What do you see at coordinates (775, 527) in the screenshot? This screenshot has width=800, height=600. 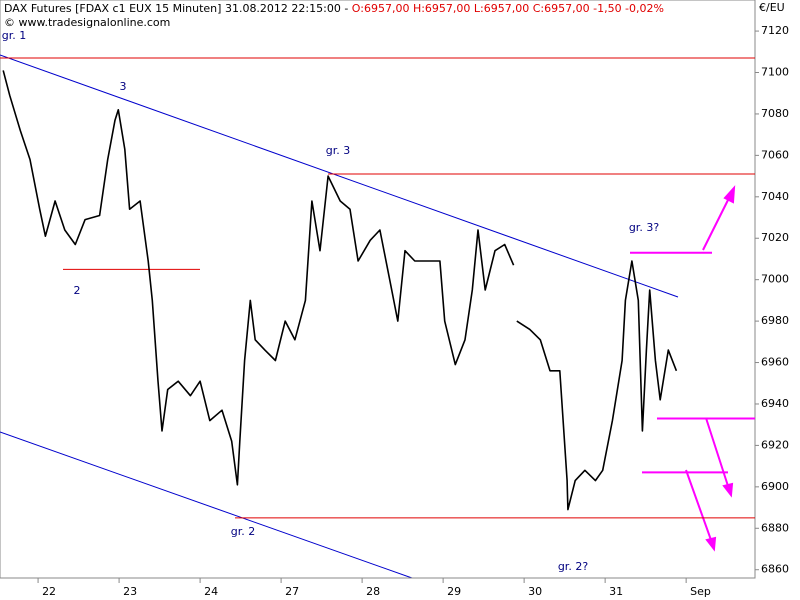 I see `y-tick-label: 6880` at bounding box center [775, 527].